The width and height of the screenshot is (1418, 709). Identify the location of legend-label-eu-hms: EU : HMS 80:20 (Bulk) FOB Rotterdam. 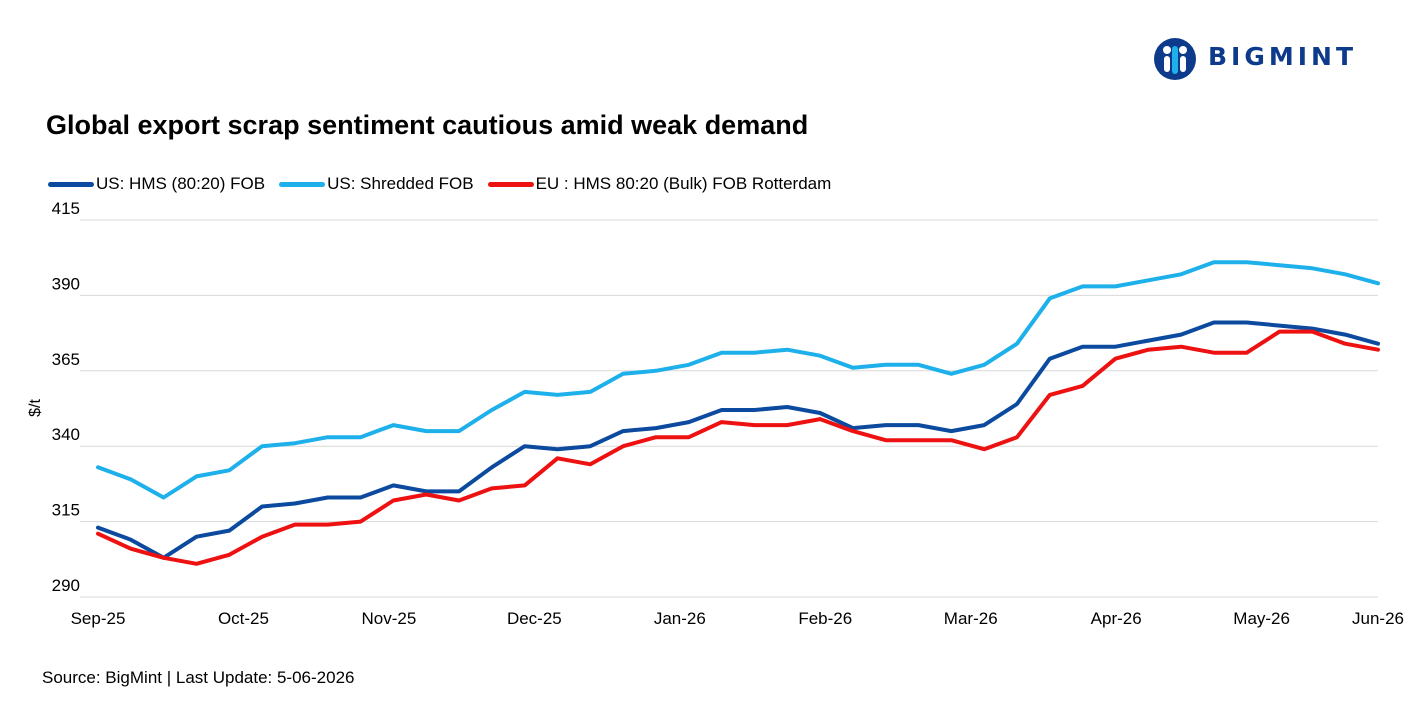
(683, 183).